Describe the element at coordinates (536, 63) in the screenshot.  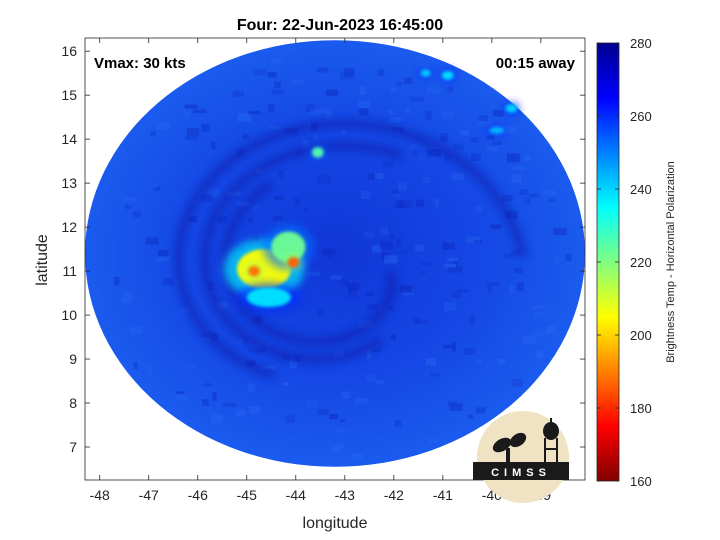
I see `time-away-label: 00:15 away` at that location.